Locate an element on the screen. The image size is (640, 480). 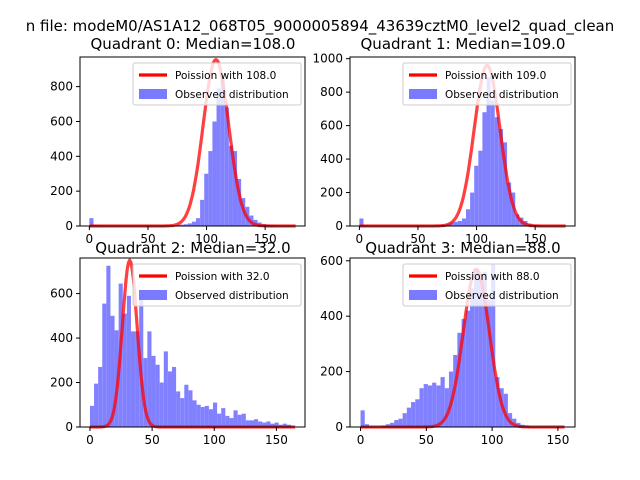
subplot-title: Quadrant 3: Median=88.0 is located at coordinates (462, 248).